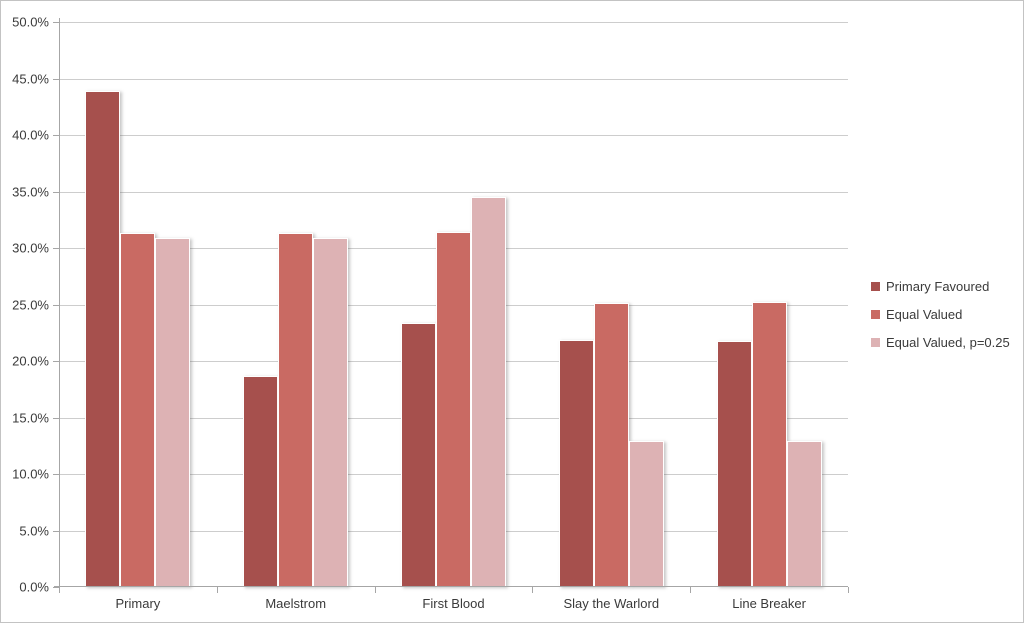 The width and height of the screenshot is (1024, 623). What do you see at coordinates (59, 302) in the screenshot?
I see `y-axis-line` at bounding box center [59, 302].